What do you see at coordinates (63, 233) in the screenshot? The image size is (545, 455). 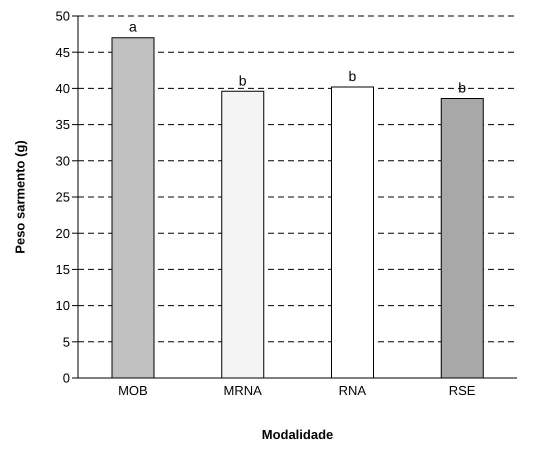 I see `y-tick-label: 20` at bounding box center [63, 233].